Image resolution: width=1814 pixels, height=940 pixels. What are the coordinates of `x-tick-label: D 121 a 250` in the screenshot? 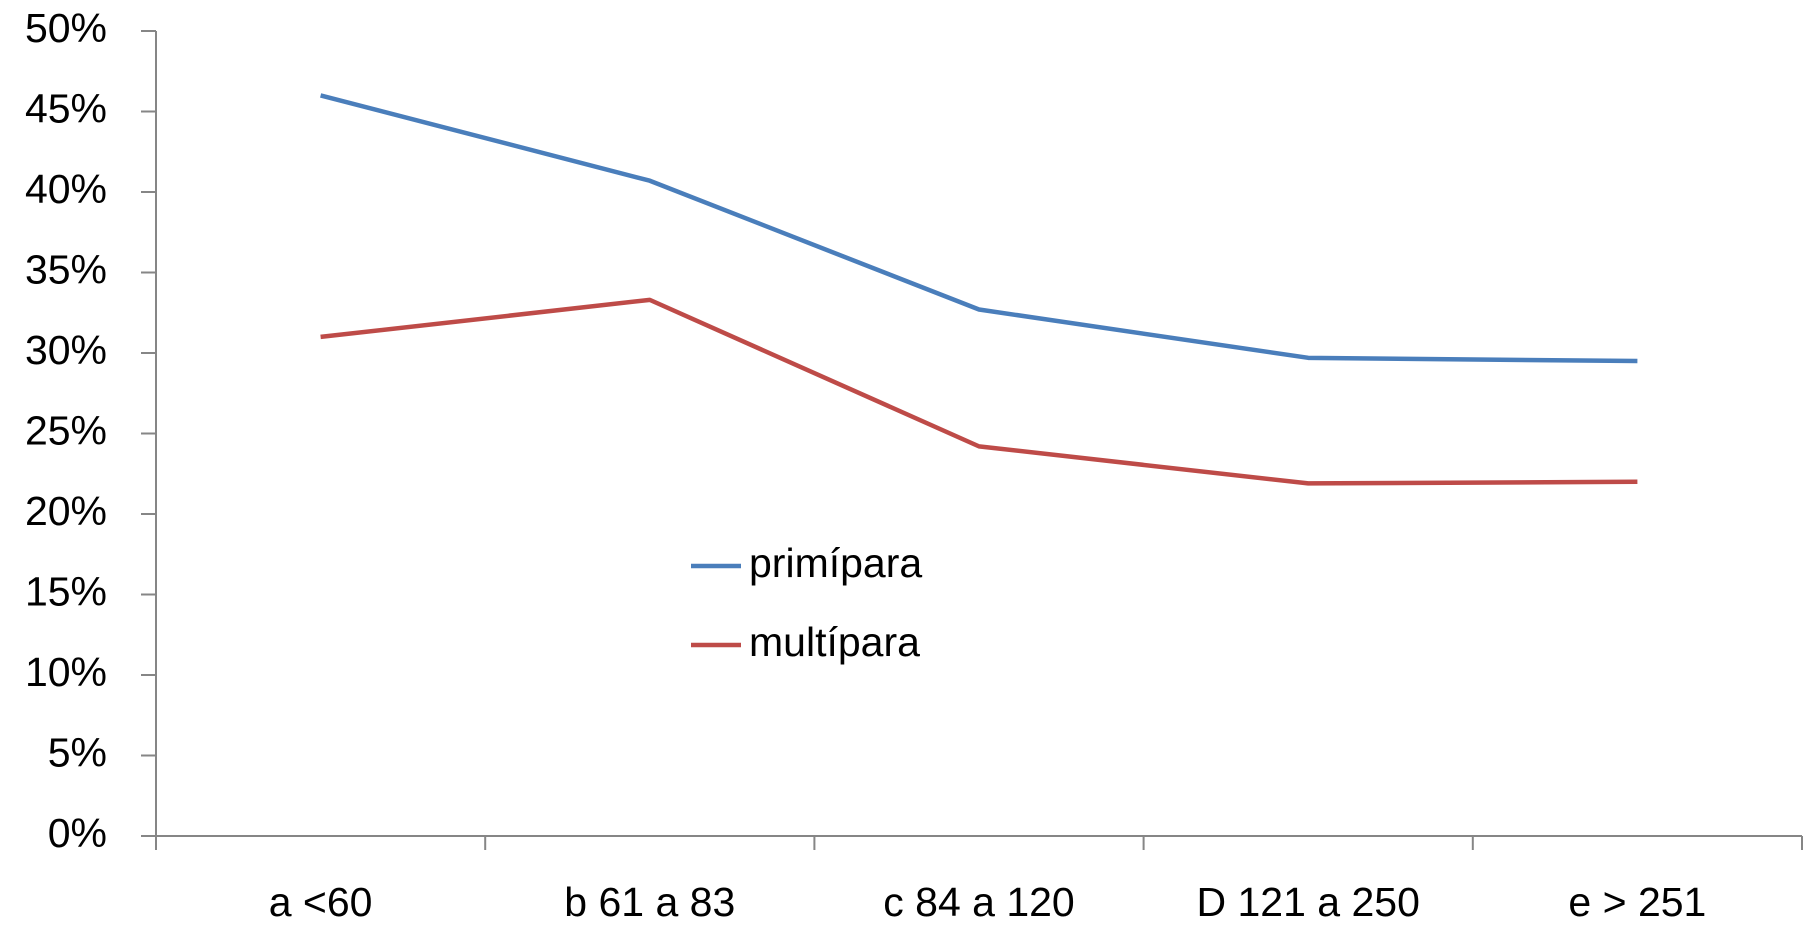 It's located at (1307, 902).